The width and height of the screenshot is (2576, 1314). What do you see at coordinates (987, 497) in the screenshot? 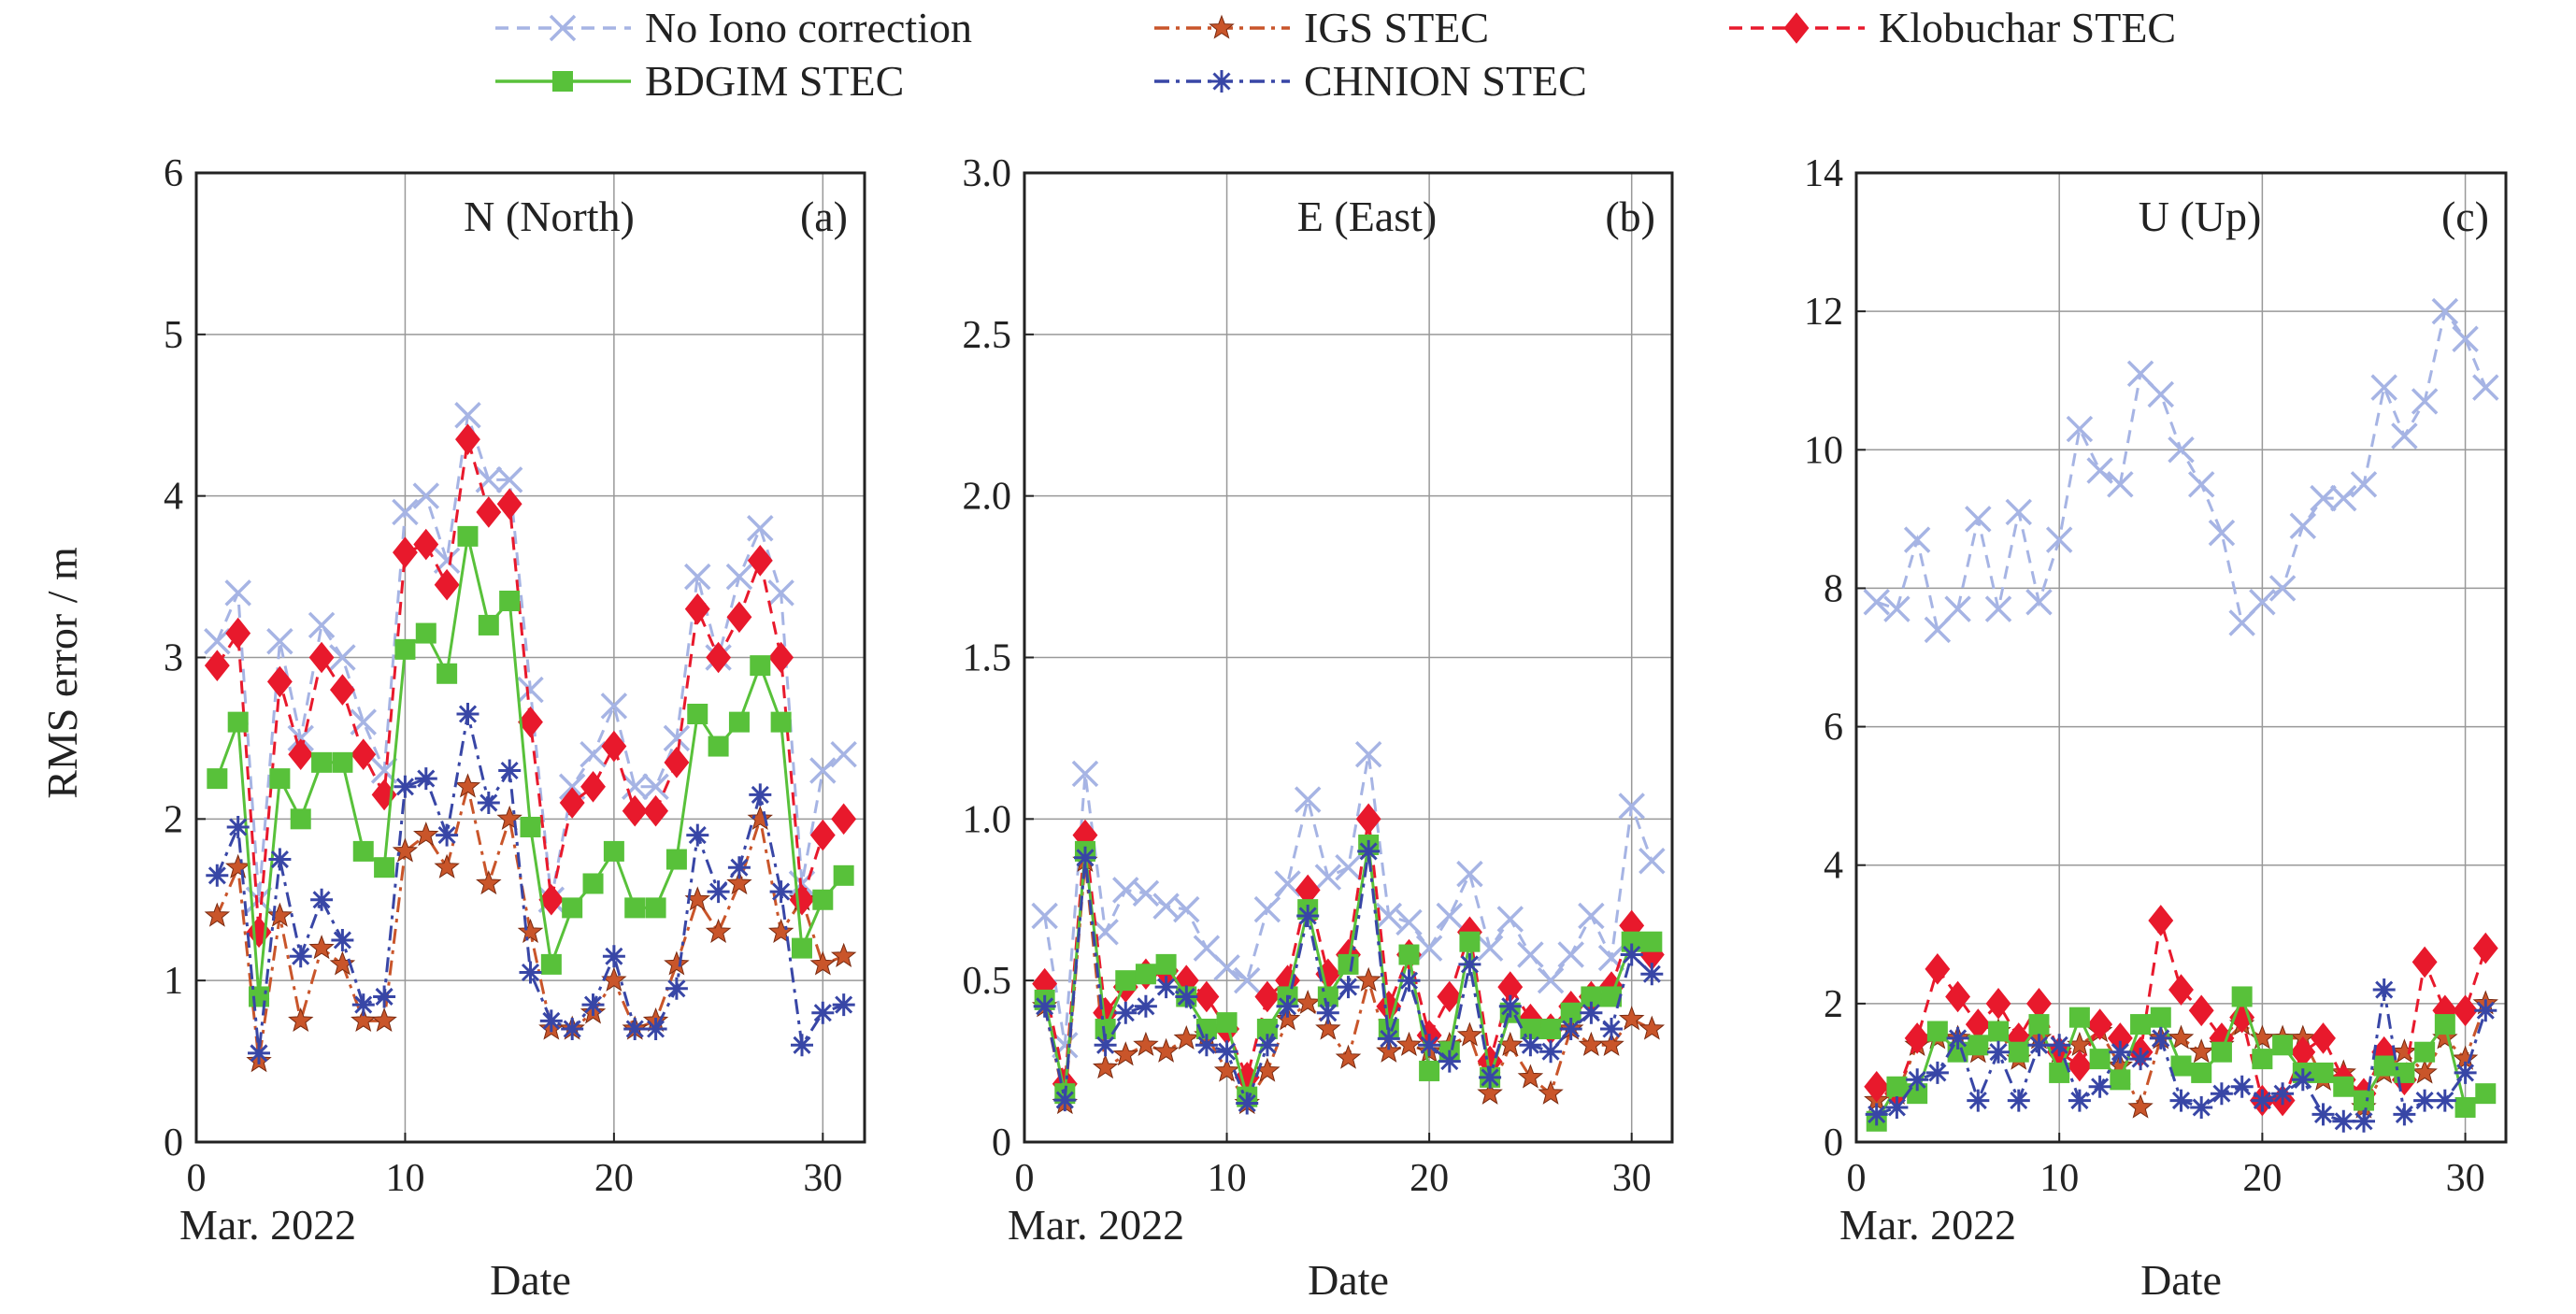
I see `y-tick-label: 2.0` at bounding box center [987, 497].